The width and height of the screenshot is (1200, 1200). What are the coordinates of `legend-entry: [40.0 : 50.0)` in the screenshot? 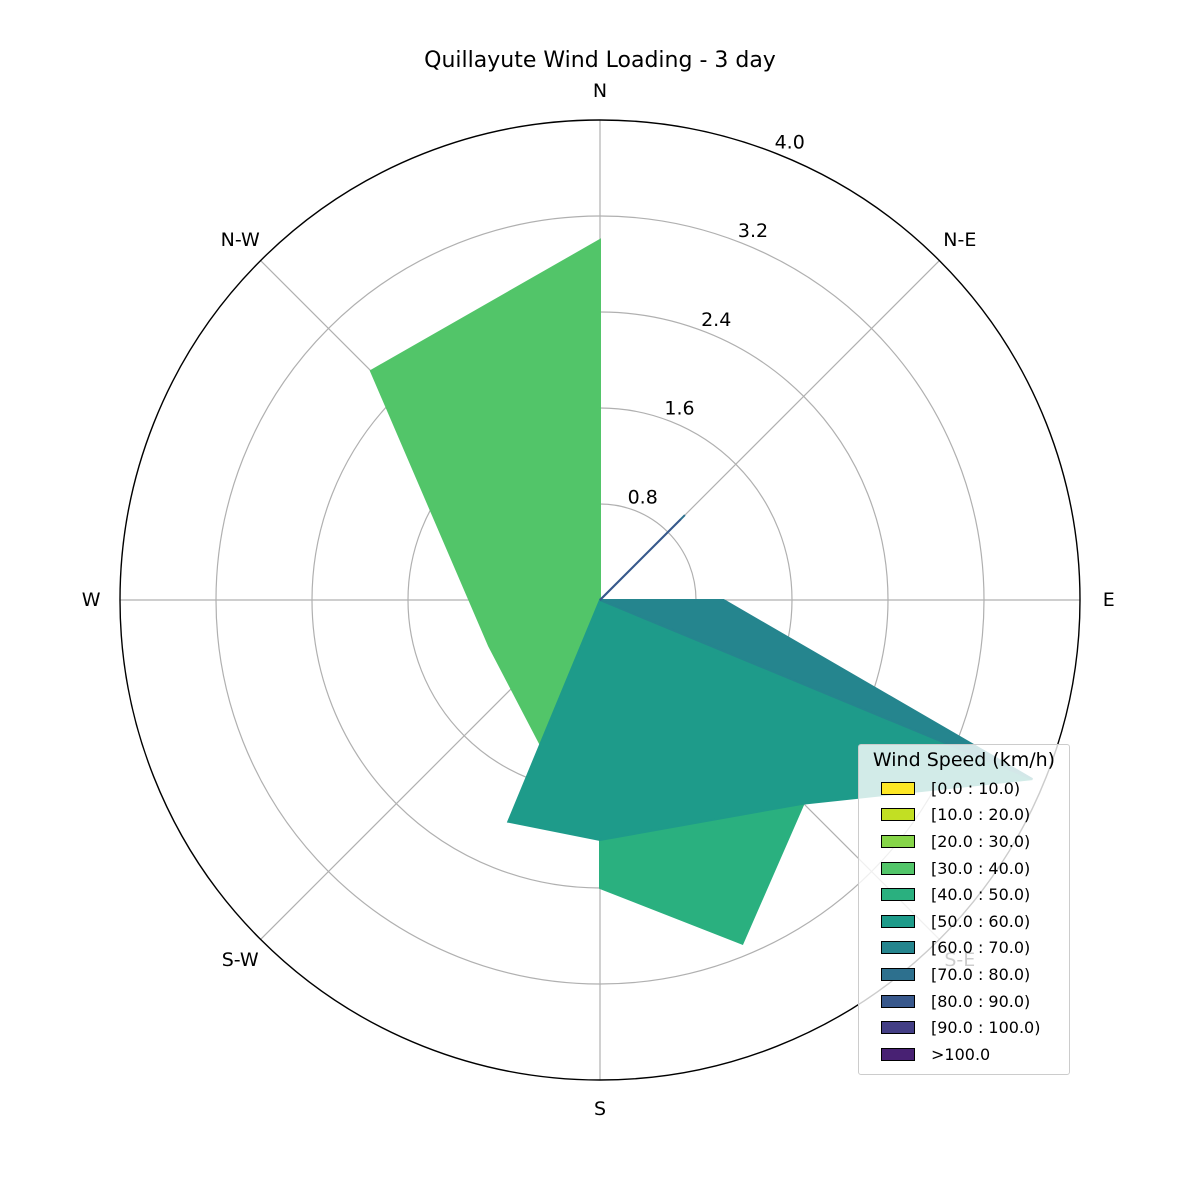 It's located at (964, 894).